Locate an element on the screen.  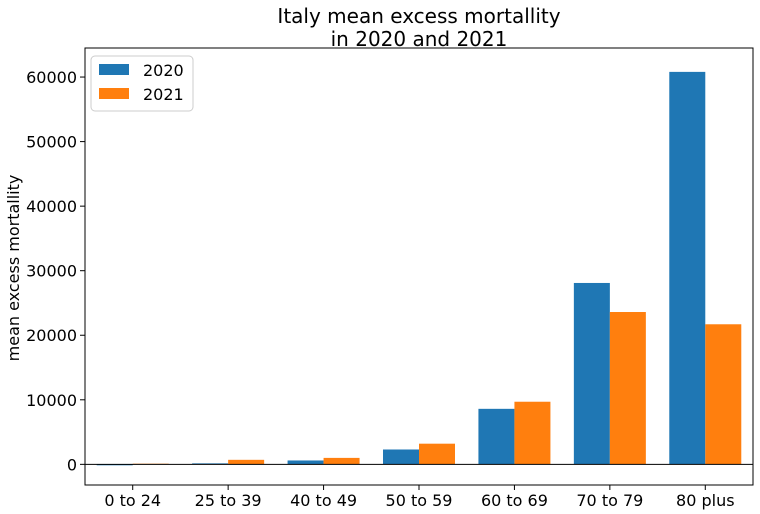
chart-title-line-2: in 2020 and 2021 is located at coordinates (419, 39).